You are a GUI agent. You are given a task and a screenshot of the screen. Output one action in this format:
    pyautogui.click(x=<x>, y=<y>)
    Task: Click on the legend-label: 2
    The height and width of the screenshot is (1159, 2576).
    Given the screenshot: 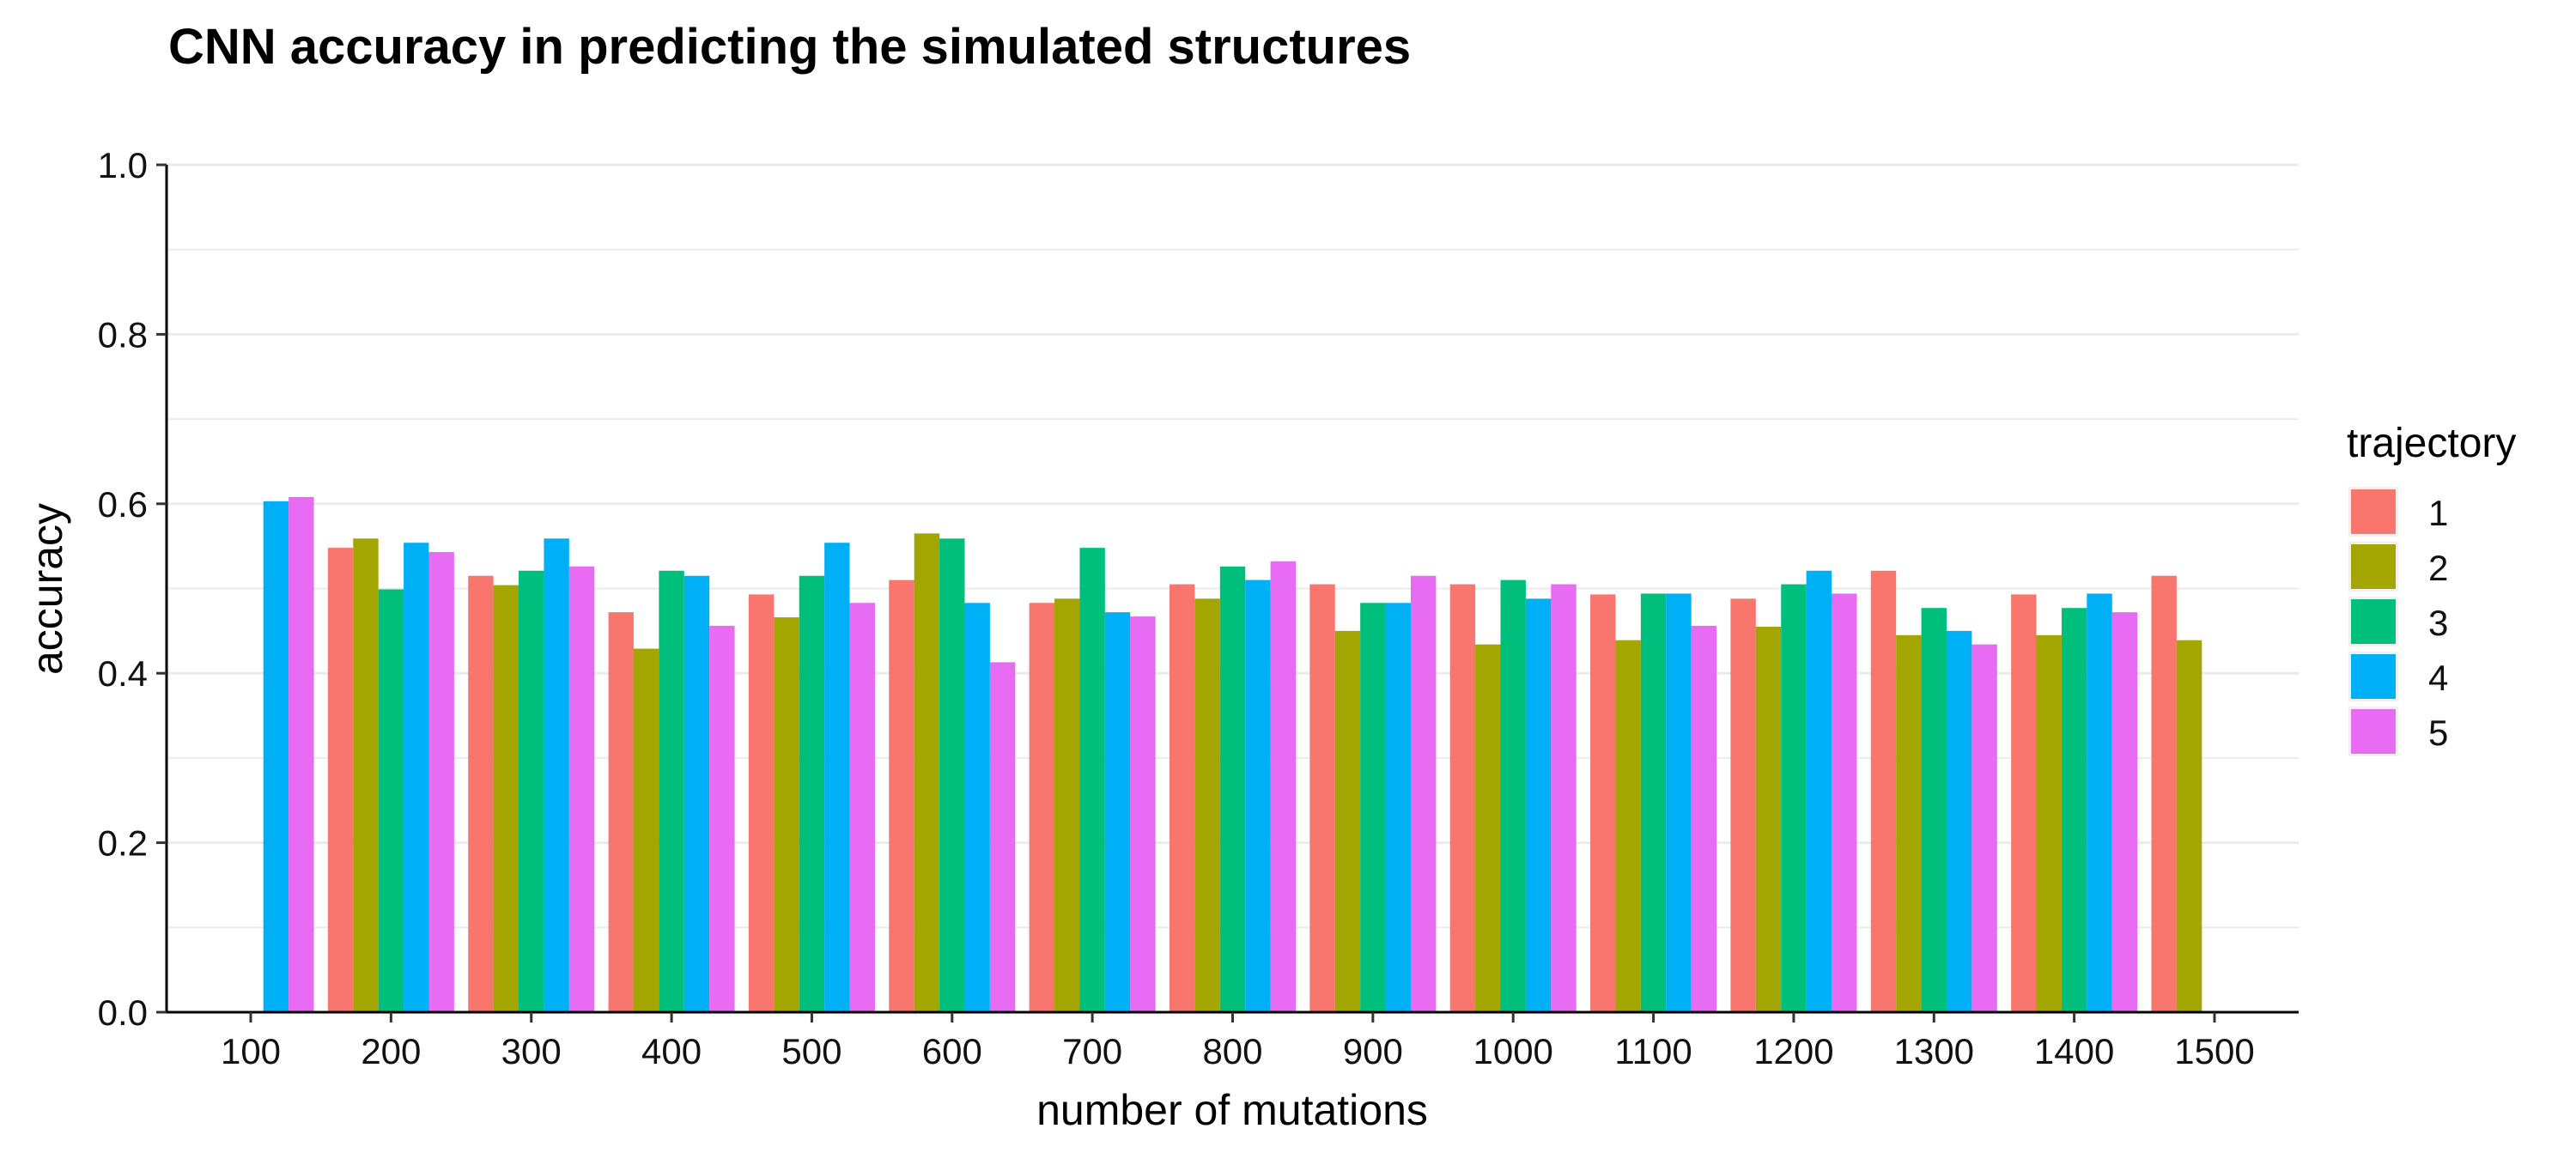 What is the action you would take?
    pyautogui.click(x=2438, y=568)
    